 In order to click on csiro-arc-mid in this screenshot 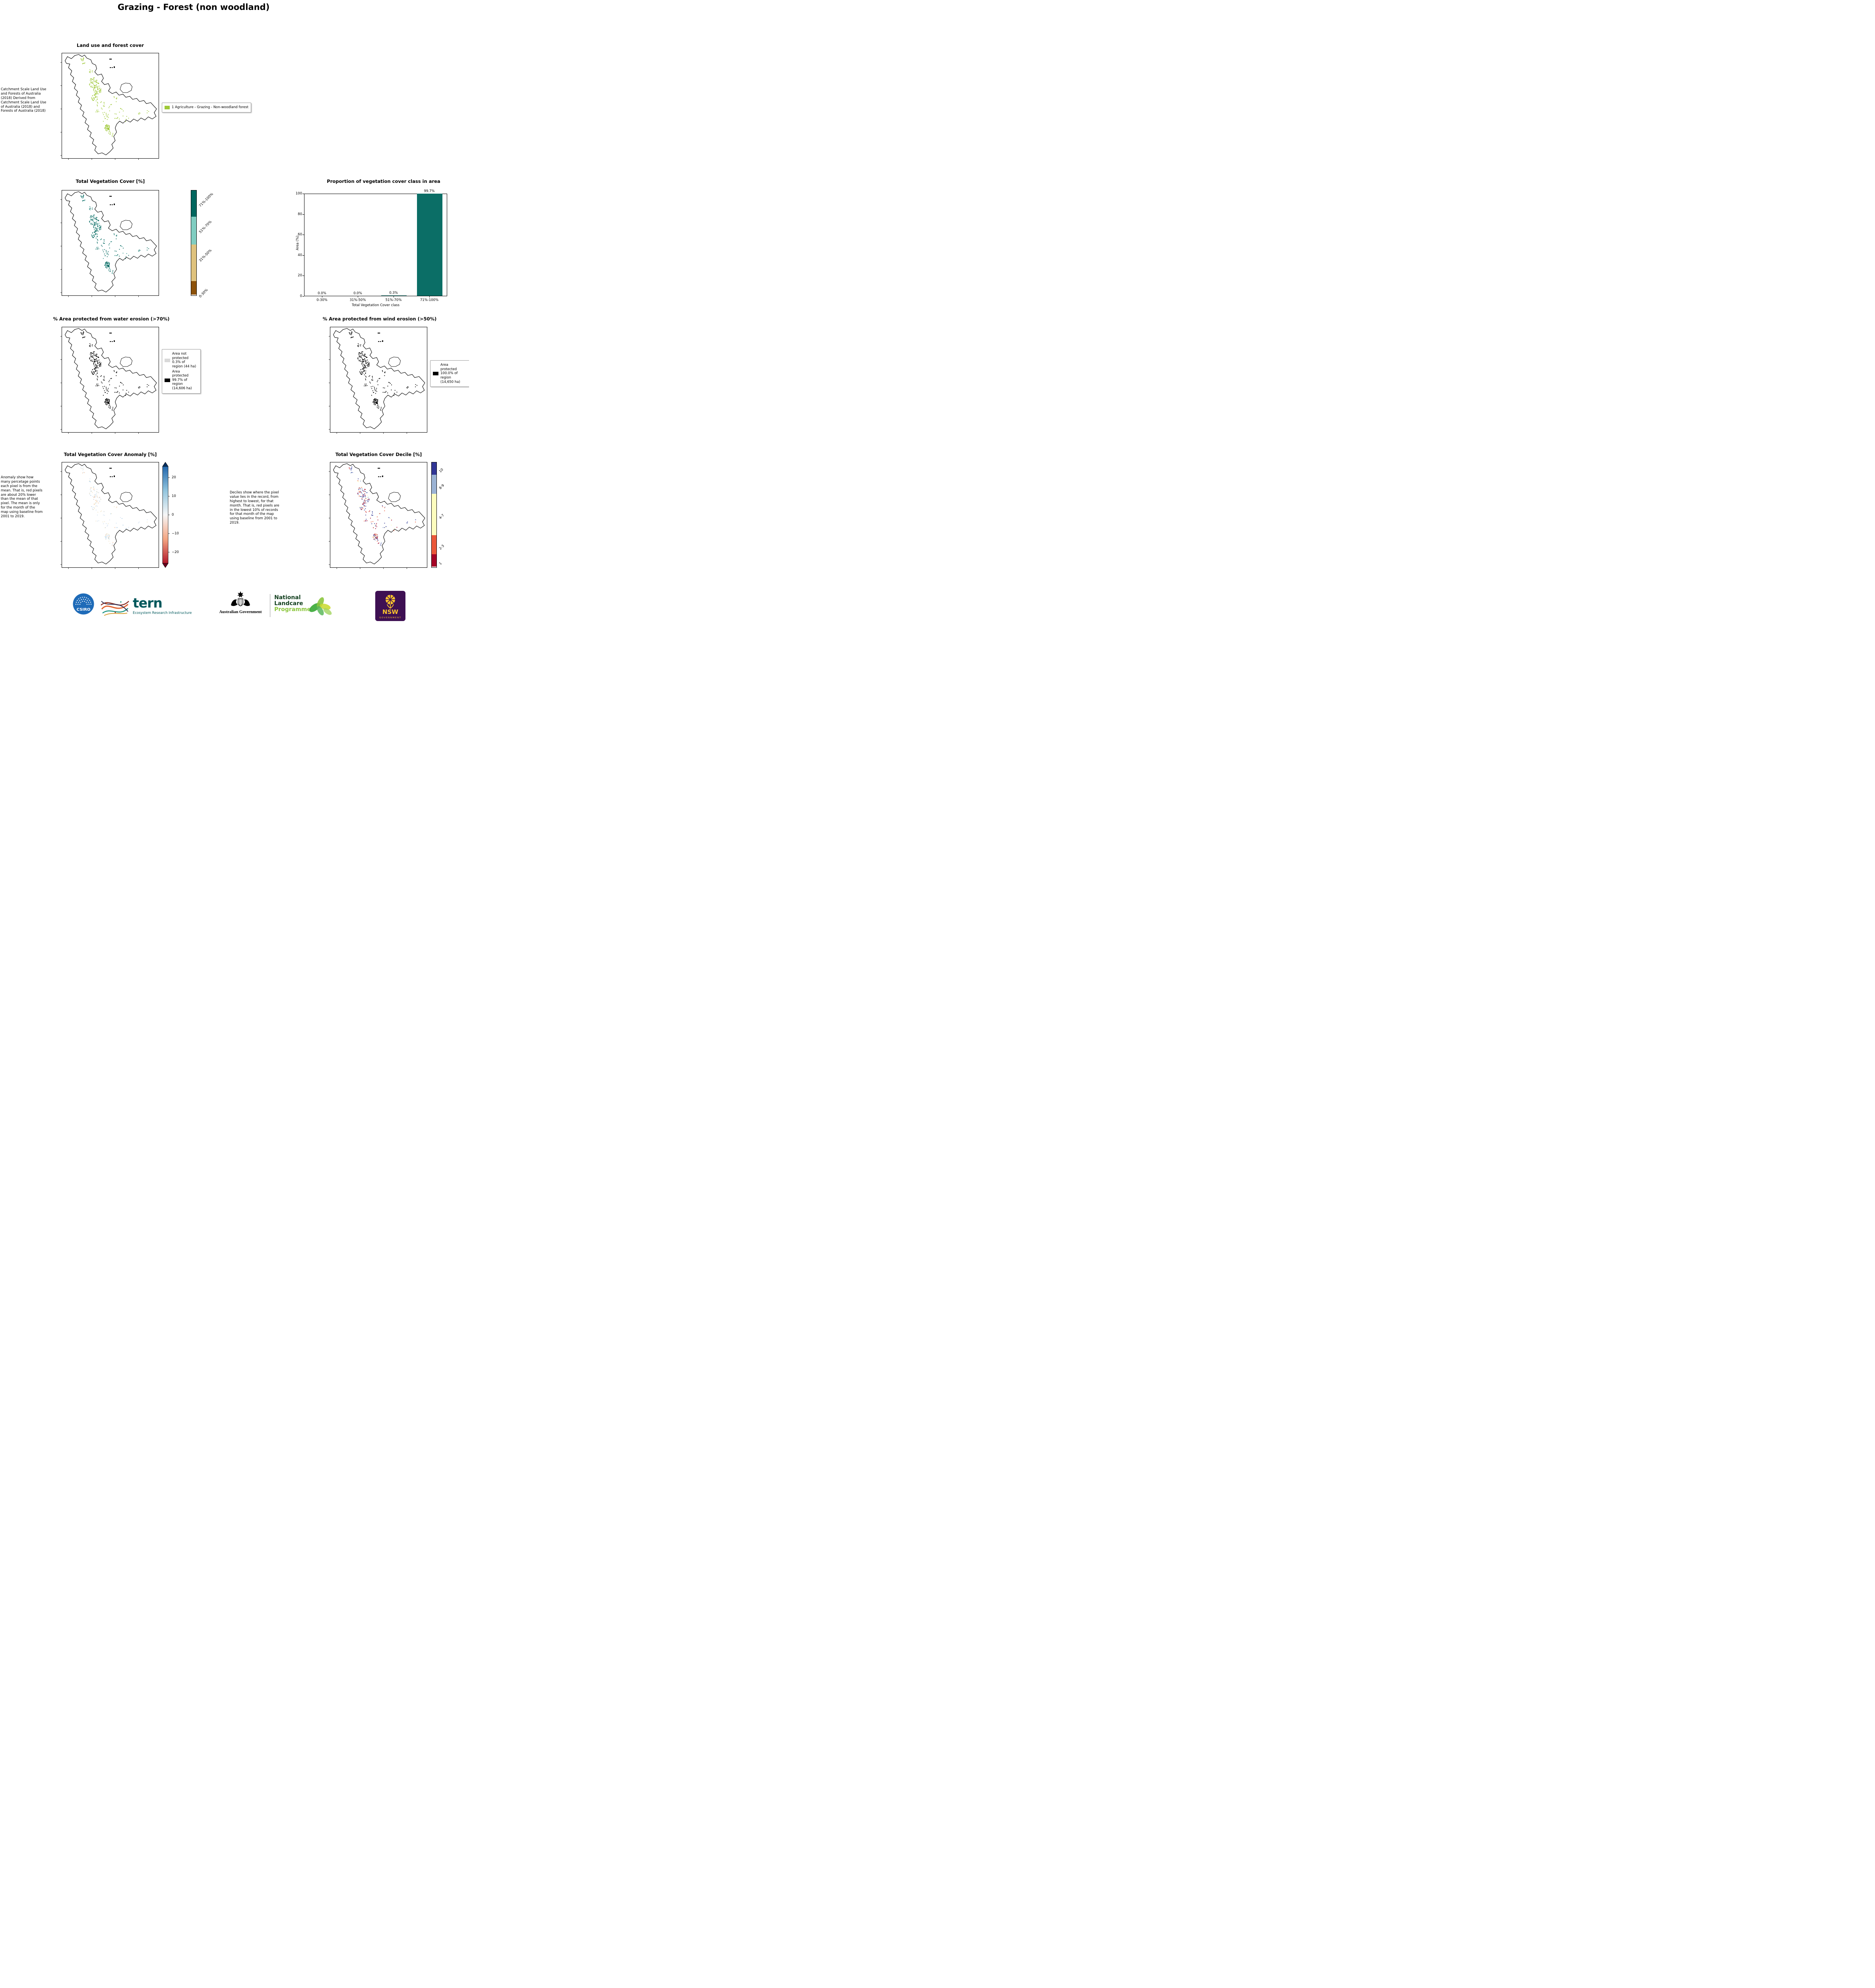, I will do `click(84, 602)`.